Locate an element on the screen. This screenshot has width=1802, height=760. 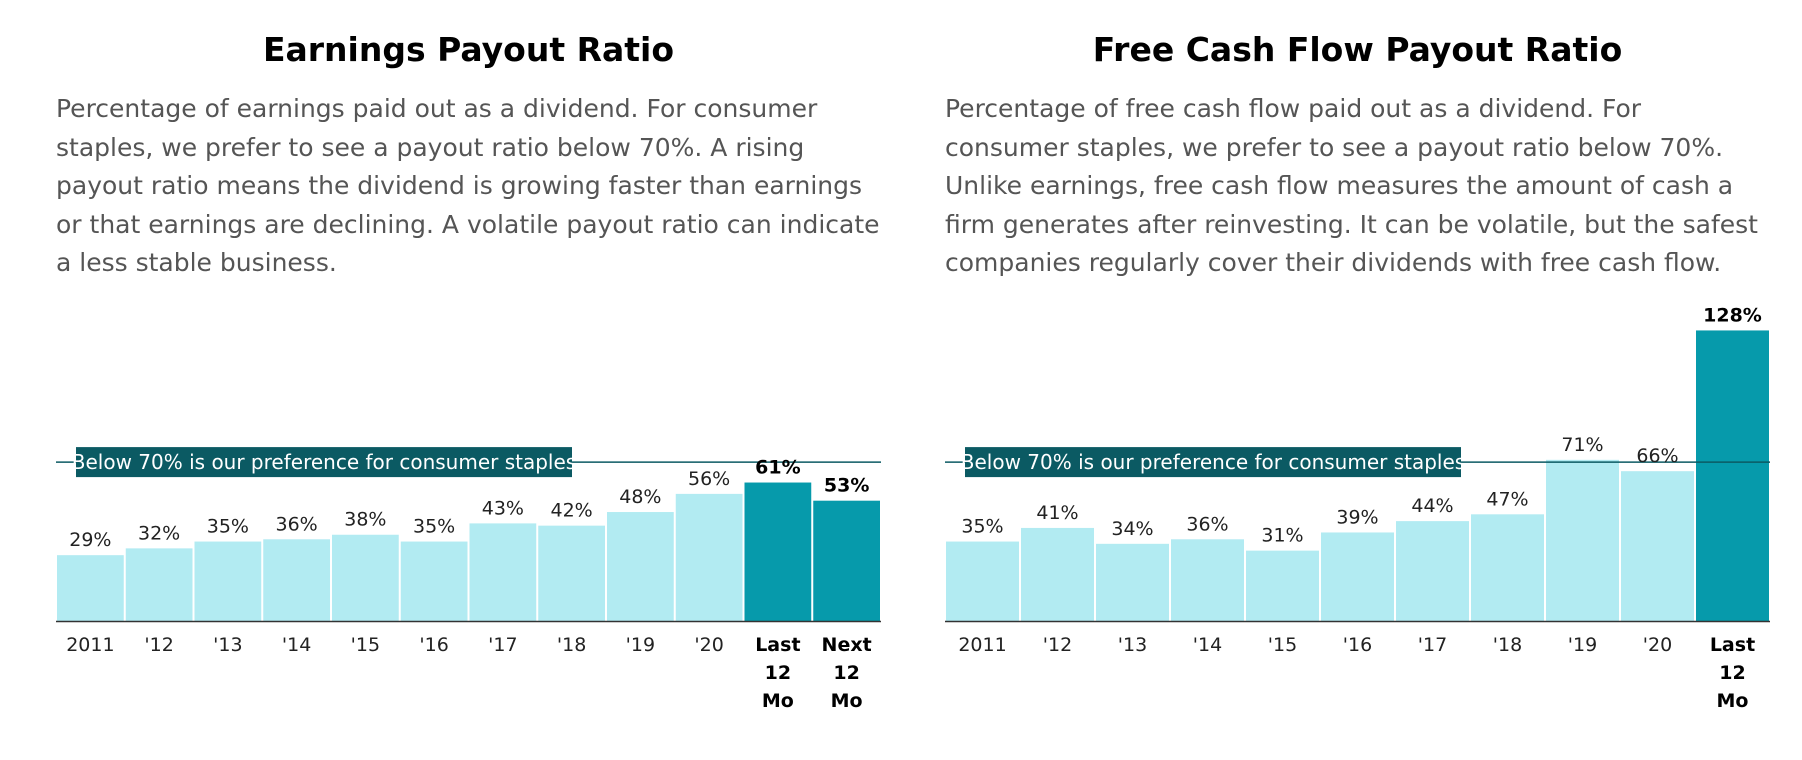
value-label-7: 47% is located at coordinates (1507, 499).